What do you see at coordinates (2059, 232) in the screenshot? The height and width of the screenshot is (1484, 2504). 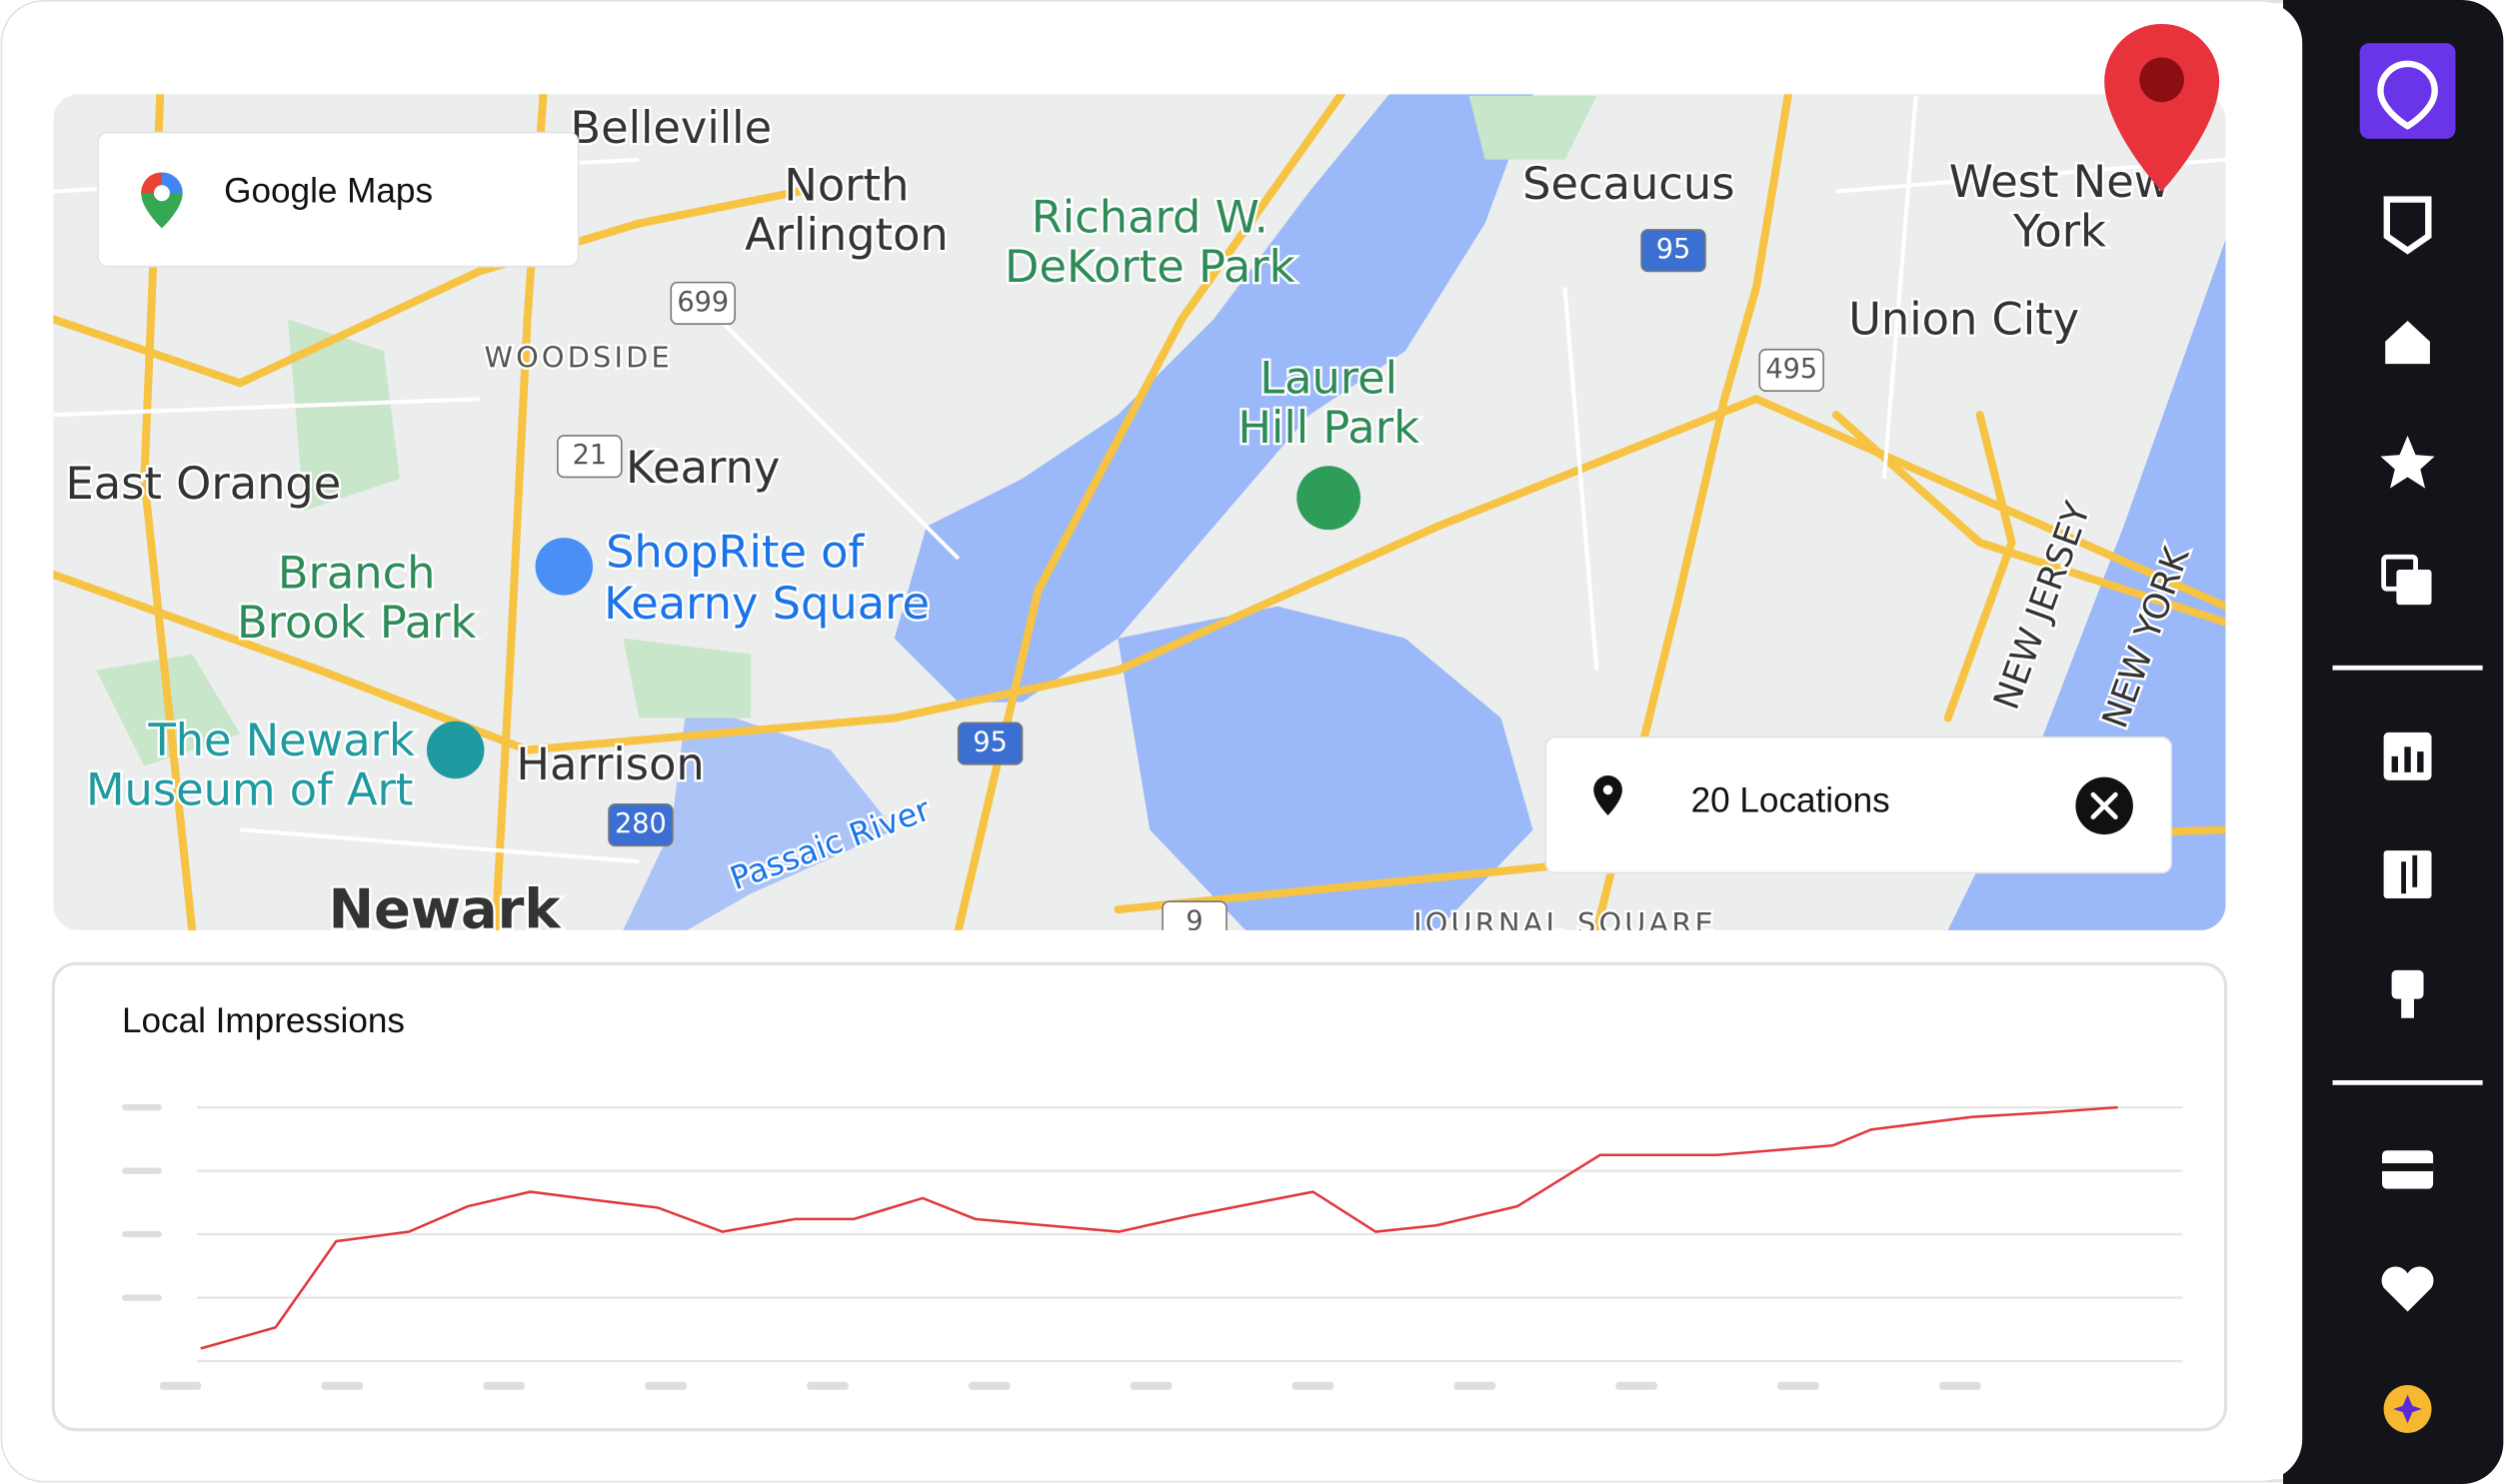 I see `map-label: York` at bounding box center [2059, 232].